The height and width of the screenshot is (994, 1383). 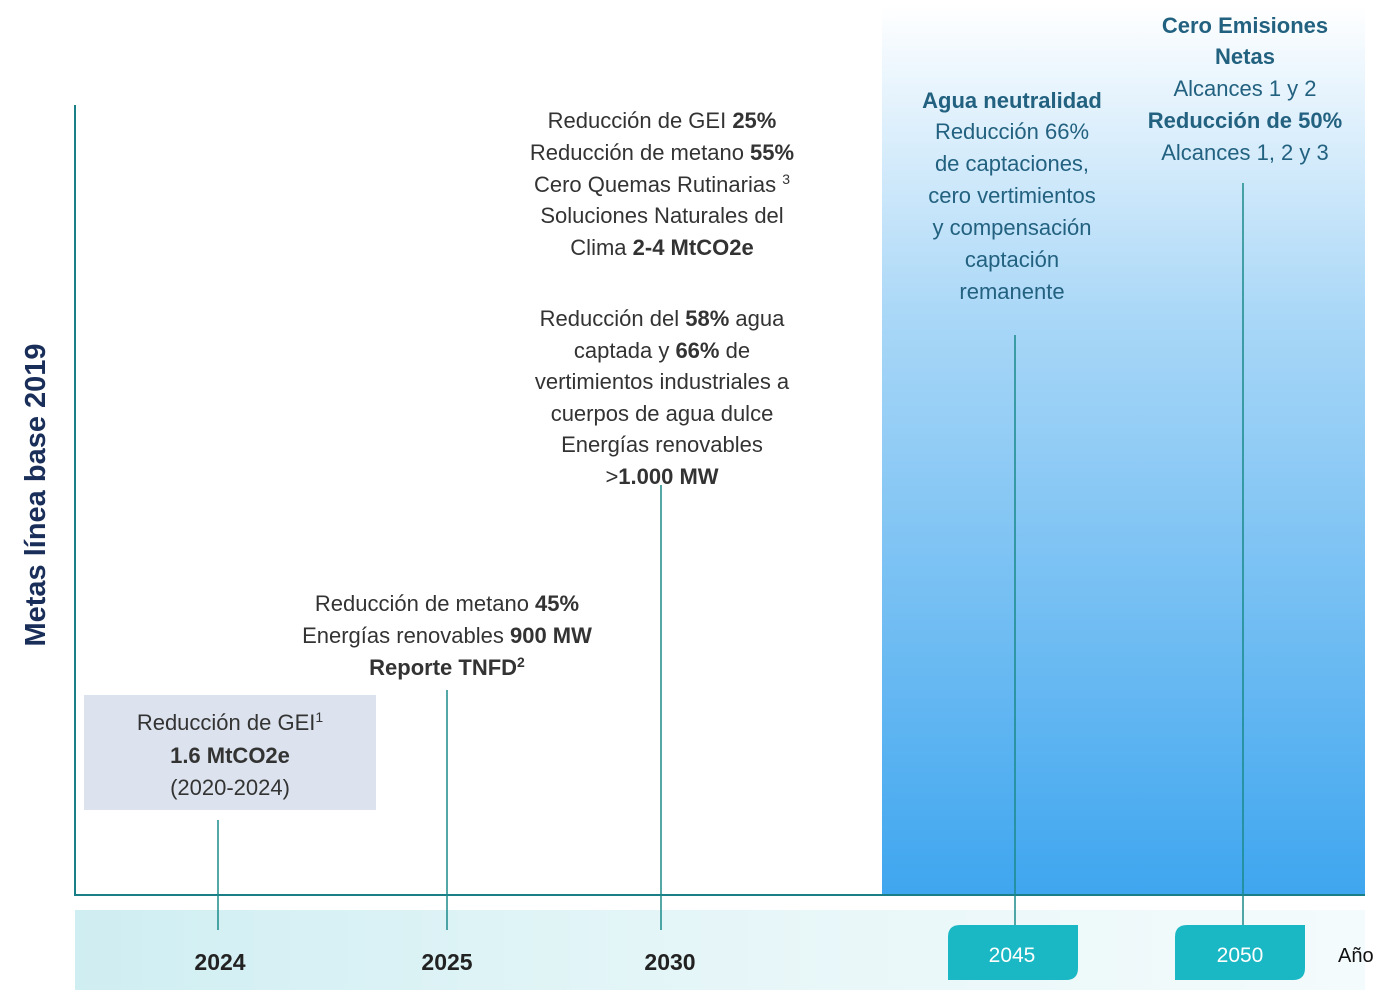 I want to click on text-run: Reporte TNFD, so click(x=443, y=667).